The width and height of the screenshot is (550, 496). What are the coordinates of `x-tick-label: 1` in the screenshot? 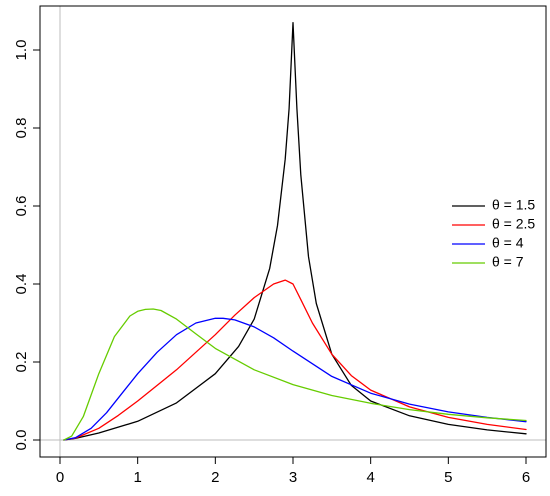 It's located at (137, 477).